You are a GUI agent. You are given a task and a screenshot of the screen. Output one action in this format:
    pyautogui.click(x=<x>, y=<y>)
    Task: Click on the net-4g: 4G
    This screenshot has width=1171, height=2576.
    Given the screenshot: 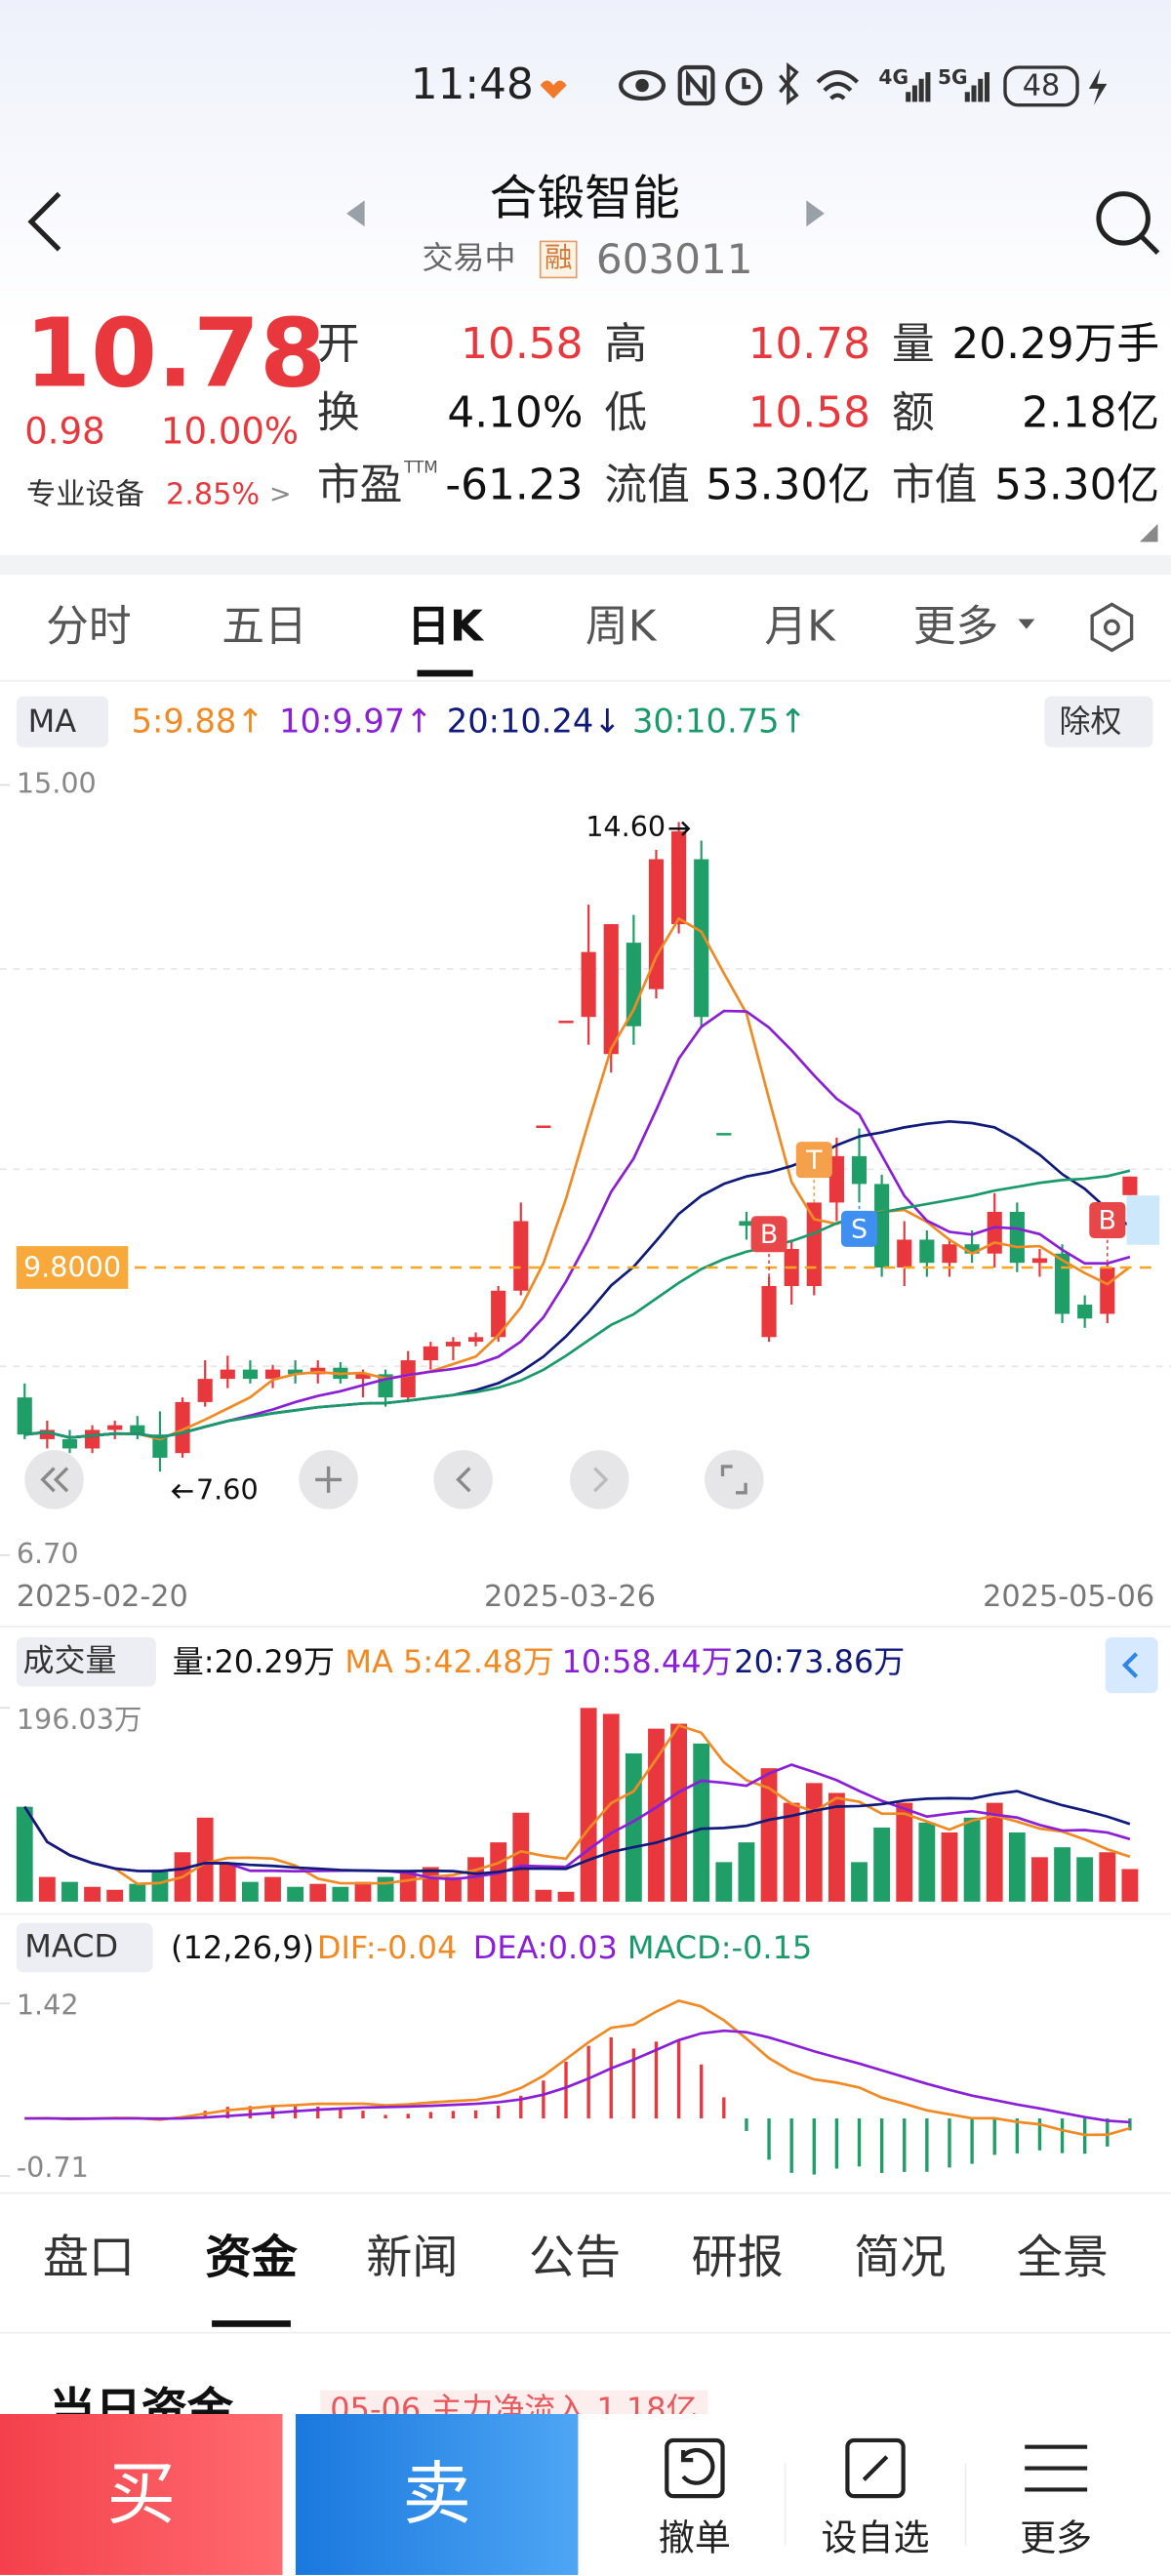 What is the action you would take?
    pyautogui.click(x=893, y=77)
    